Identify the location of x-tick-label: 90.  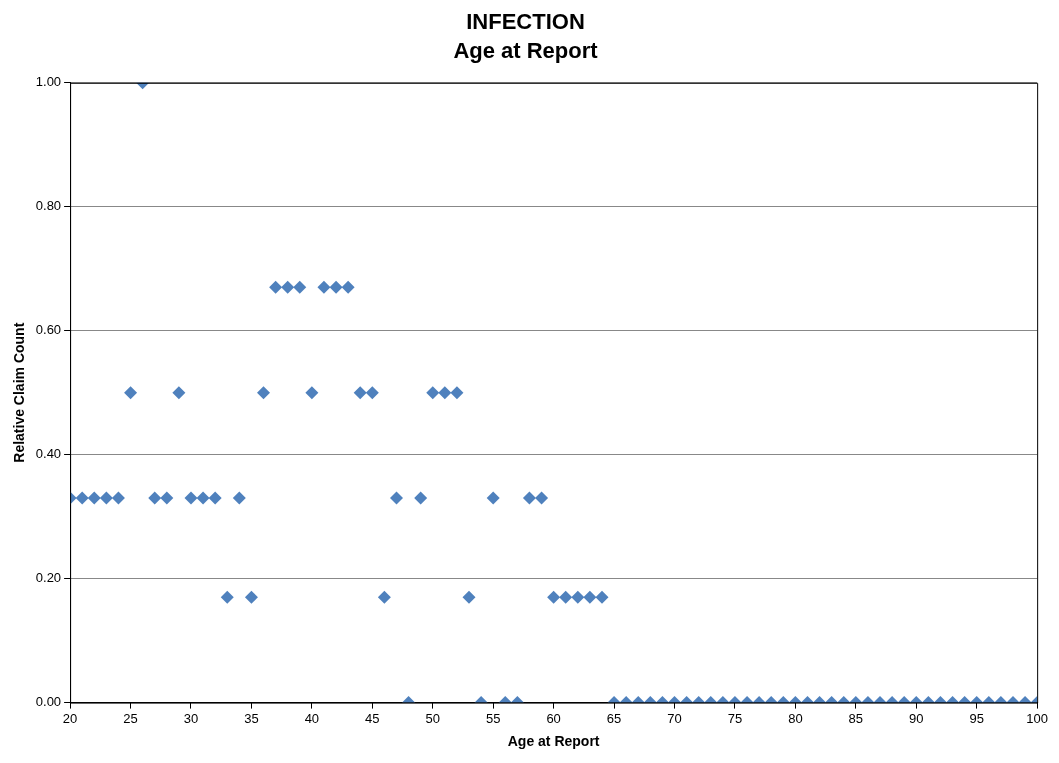
(916, 718).